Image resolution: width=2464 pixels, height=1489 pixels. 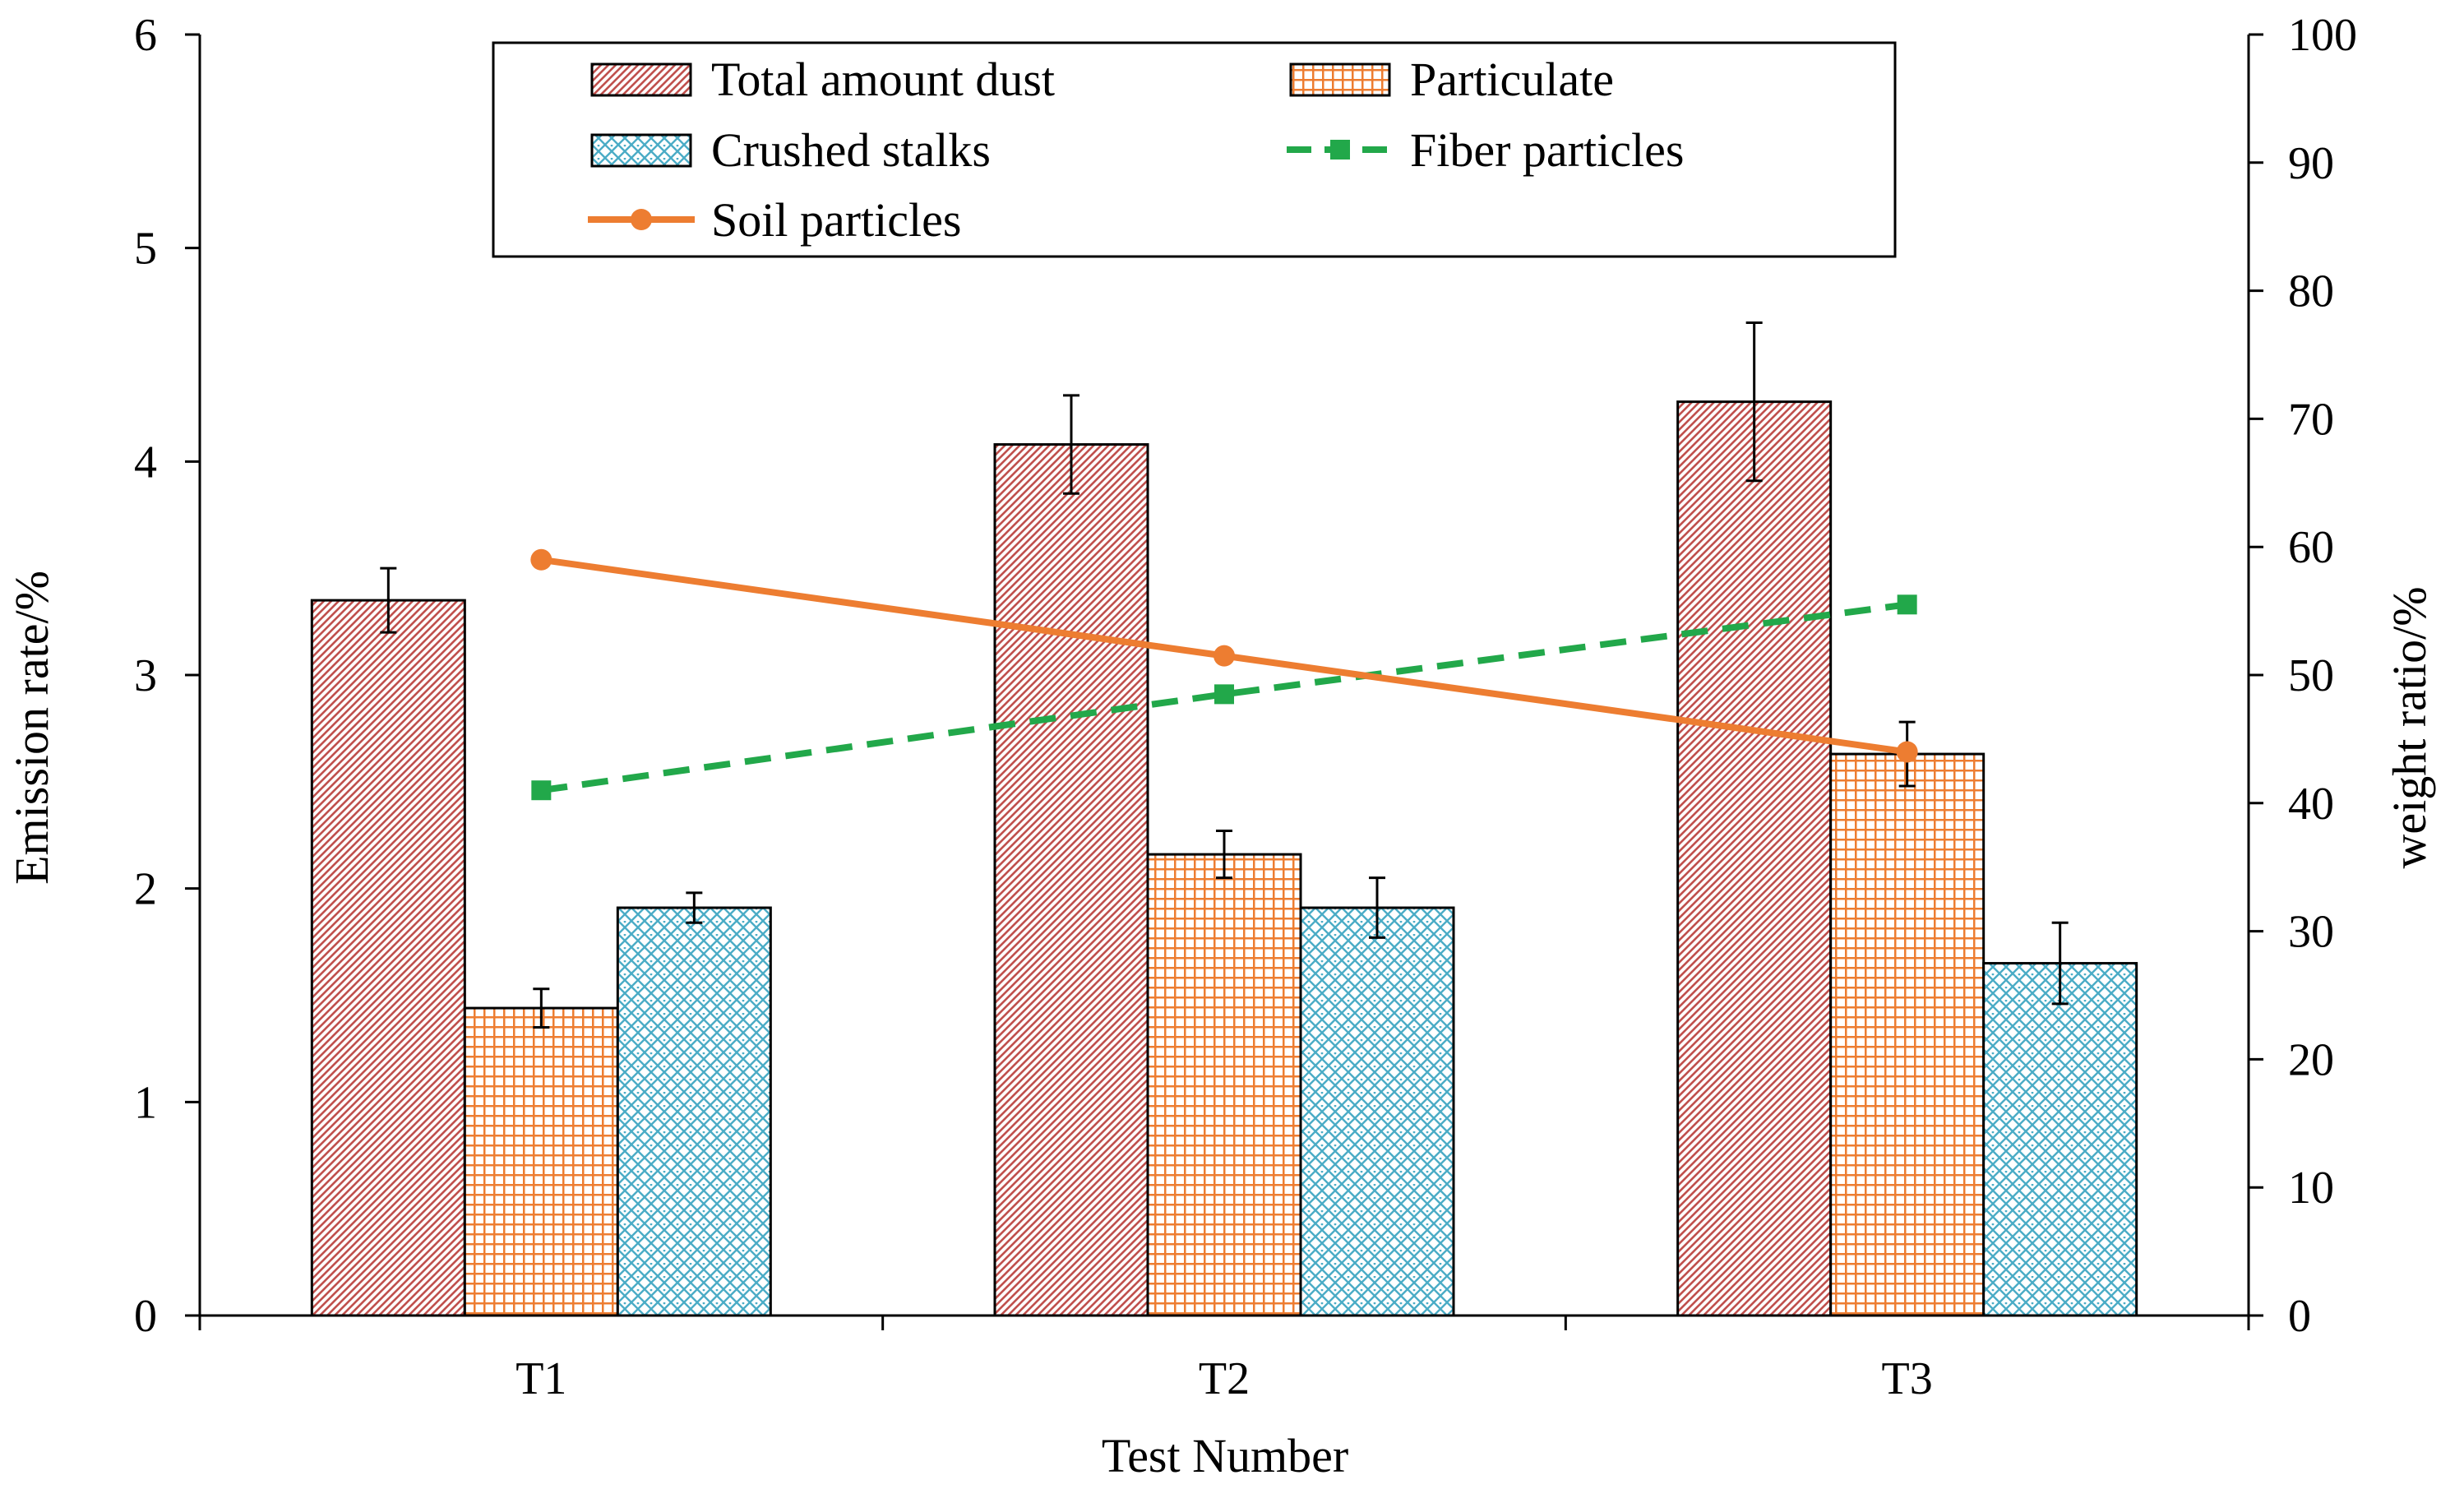 What do you see at coordinates (2311, 1188) in the screenshot?
I see `y2-tick-label: 10` at bounding box center [2311, 1188].